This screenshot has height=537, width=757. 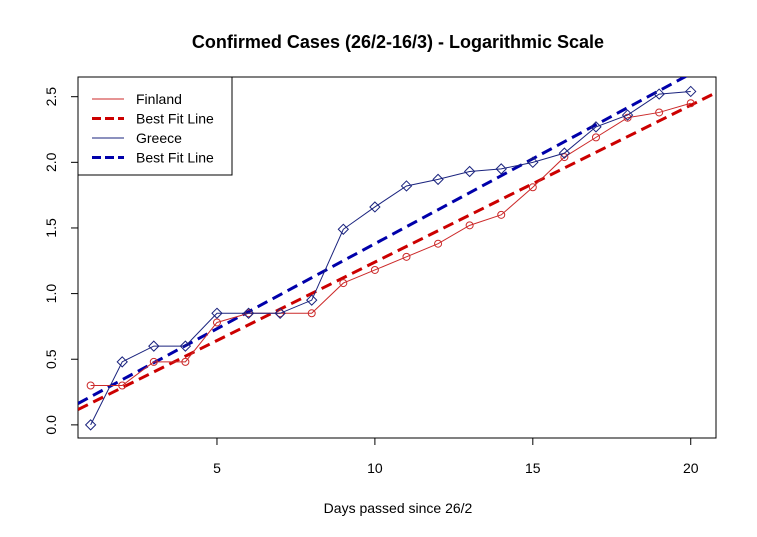 I want to click on y-tick-label: 1.5, so click(x=51, y=228).